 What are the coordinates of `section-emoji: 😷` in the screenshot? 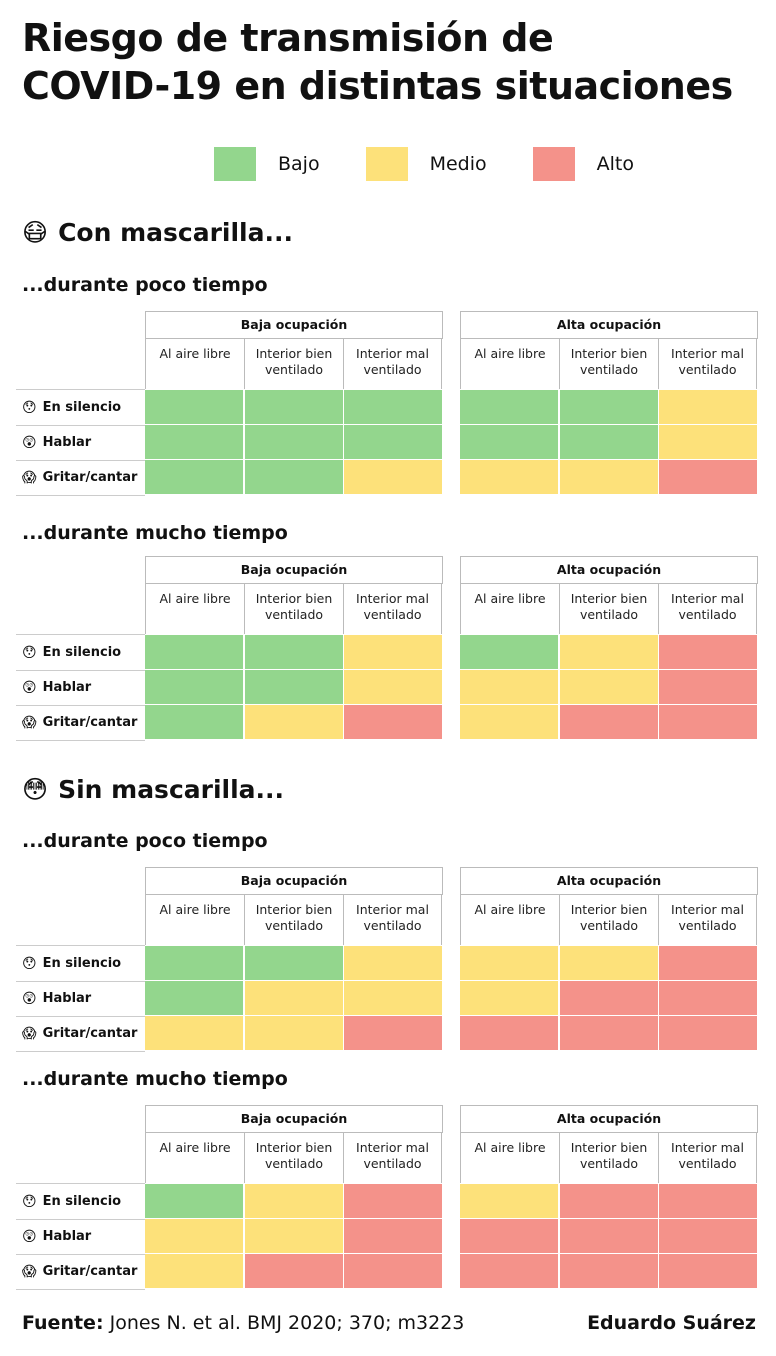 It's located at (35, 232).